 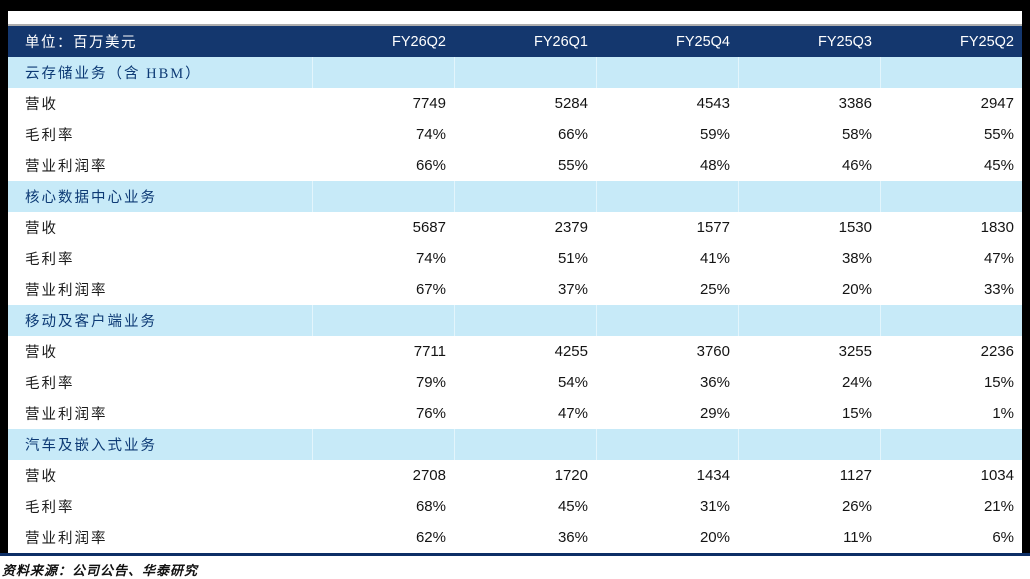 What do you see at coordinates (998, 506) in the screenshot?
I see `value-cell: 21%` at bounding box center [998, 506].